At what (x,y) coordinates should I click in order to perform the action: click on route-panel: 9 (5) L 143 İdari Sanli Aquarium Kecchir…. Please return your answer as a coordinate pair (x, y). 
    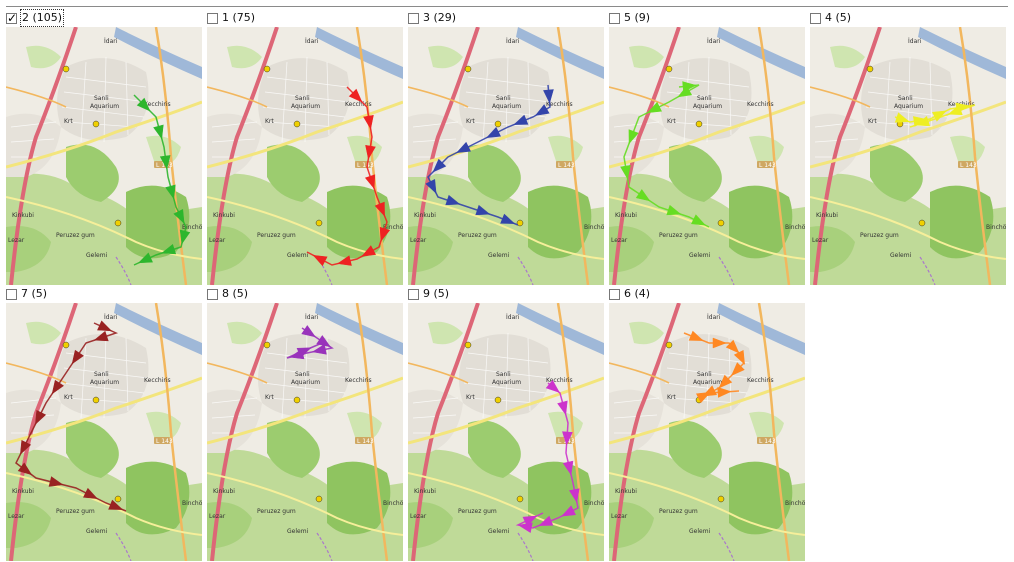
    Looking at the image, I should click on (506, 424).